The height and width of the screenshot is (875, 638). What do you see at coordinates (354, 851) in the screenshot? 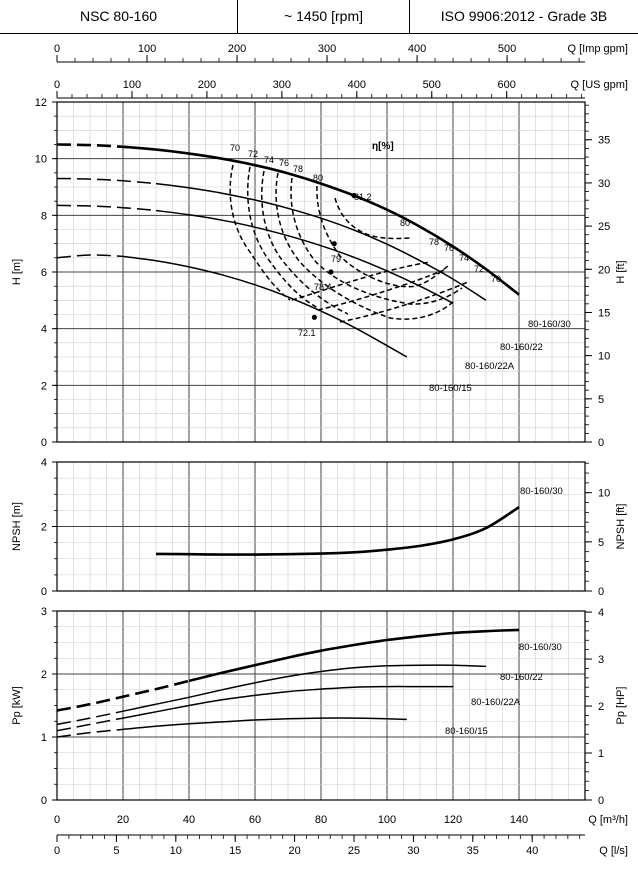
I see `x-tick-label: 25` at bounding box center [354, 851].